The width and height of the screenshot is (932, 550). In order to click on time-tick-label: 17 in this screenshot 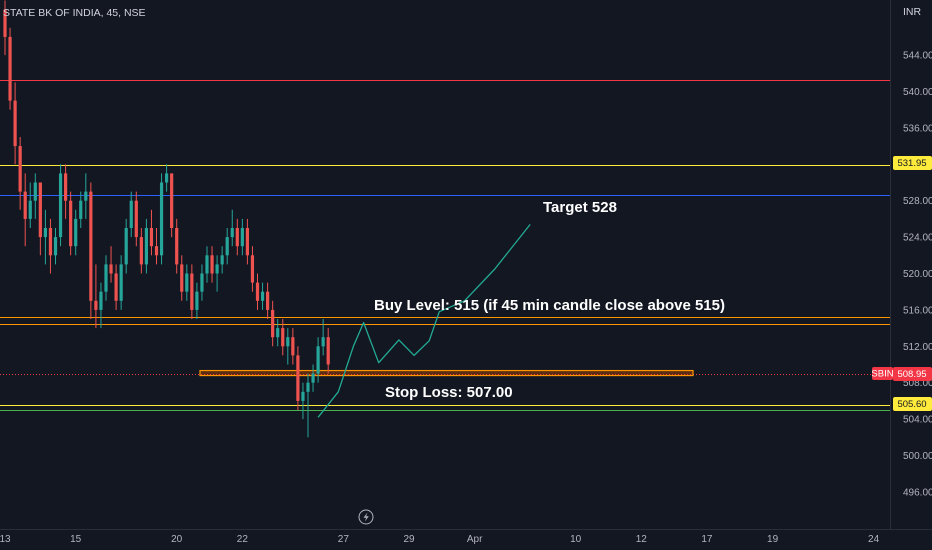, I will do `click(707, 539)`.